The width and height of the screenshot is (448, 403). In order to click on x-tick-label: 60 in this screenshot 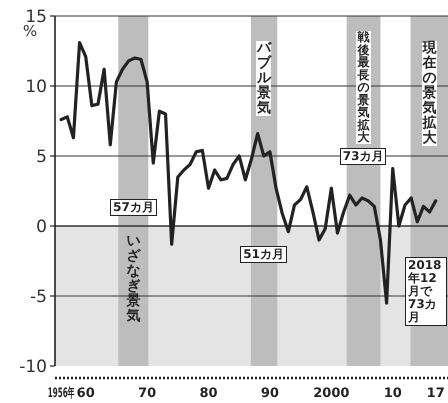, I will do `click(85, 393)`.